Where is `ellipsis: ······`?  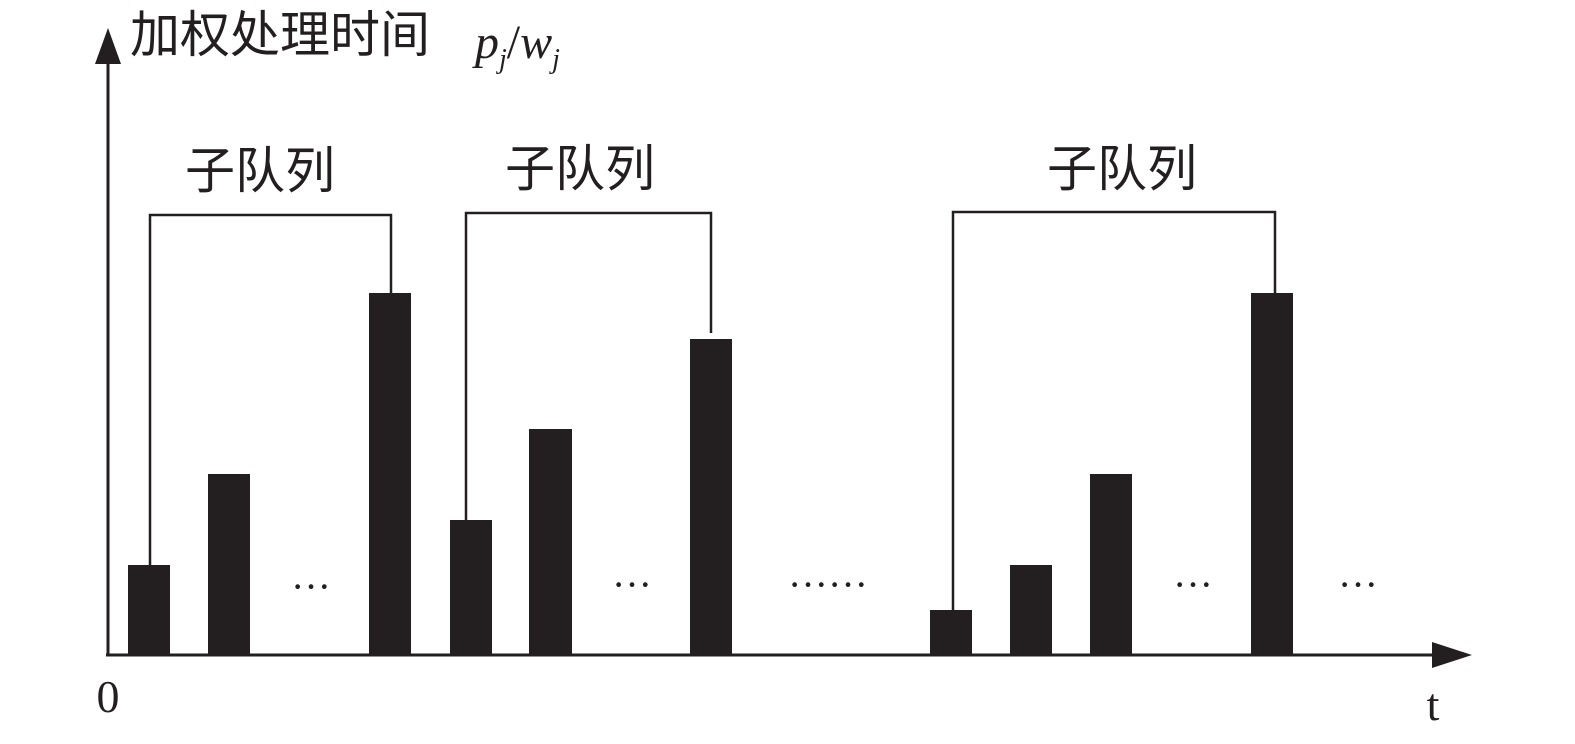 ellipsis: ······ is located at coordinates (828, 584).